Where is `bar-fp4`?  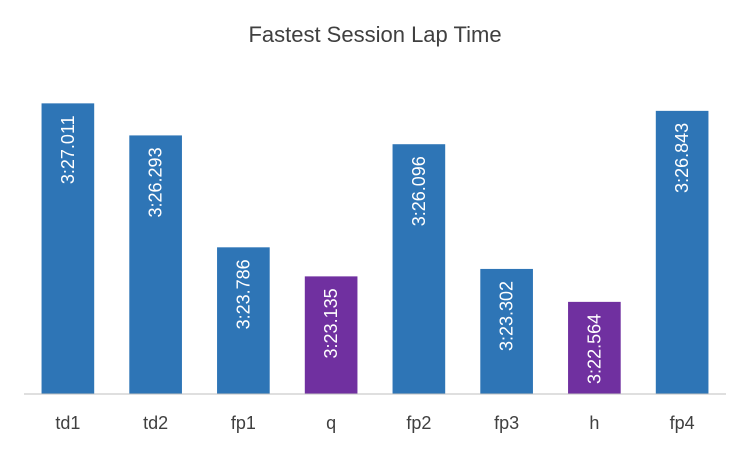
bar-fp4 is located at coordinates (682, 252).